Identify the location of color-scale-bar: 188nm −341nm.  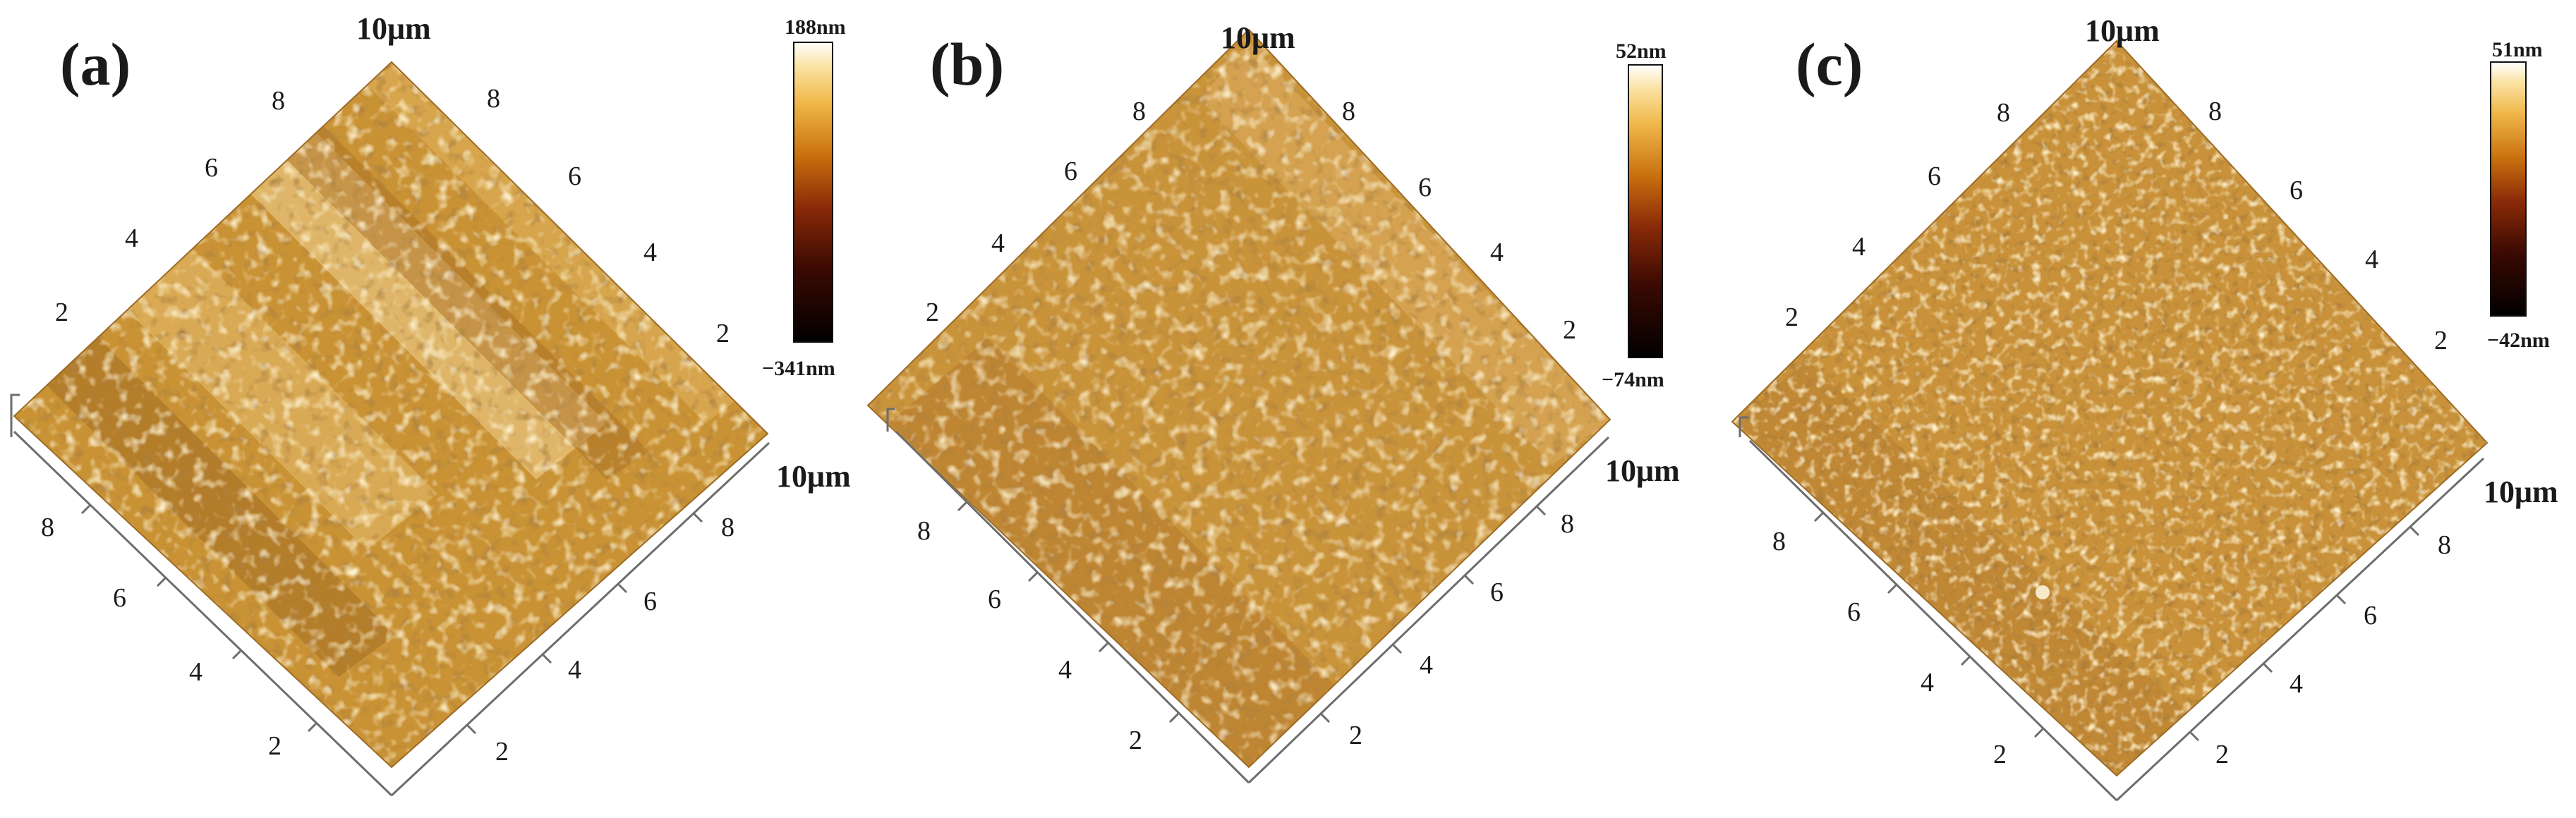
(804, 198).